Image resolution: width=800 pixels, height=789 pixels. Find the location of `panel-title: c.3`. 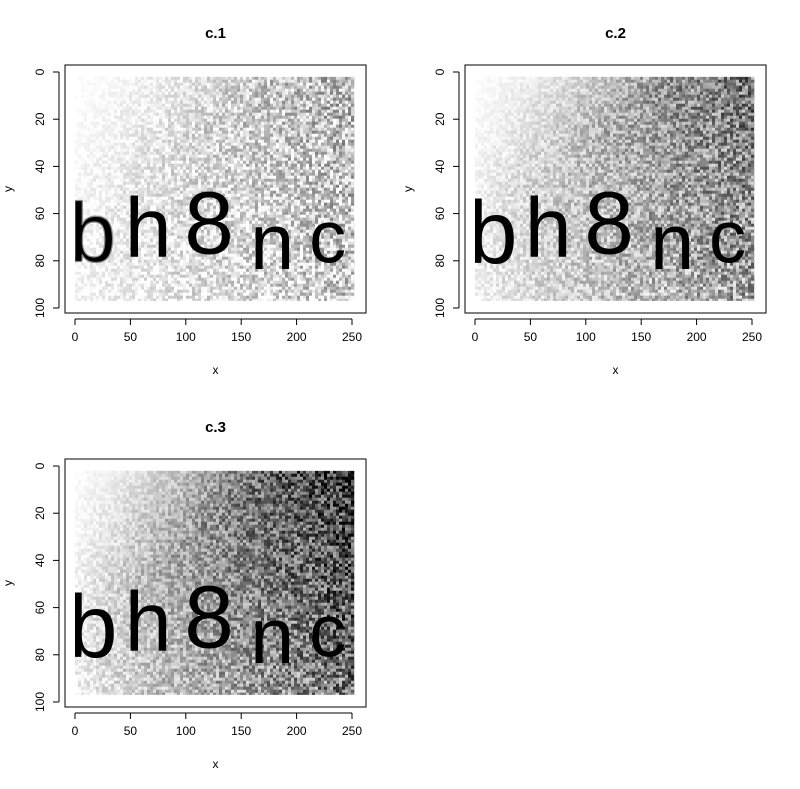

panel-title: c.3 is located at coordinates (215, 427).